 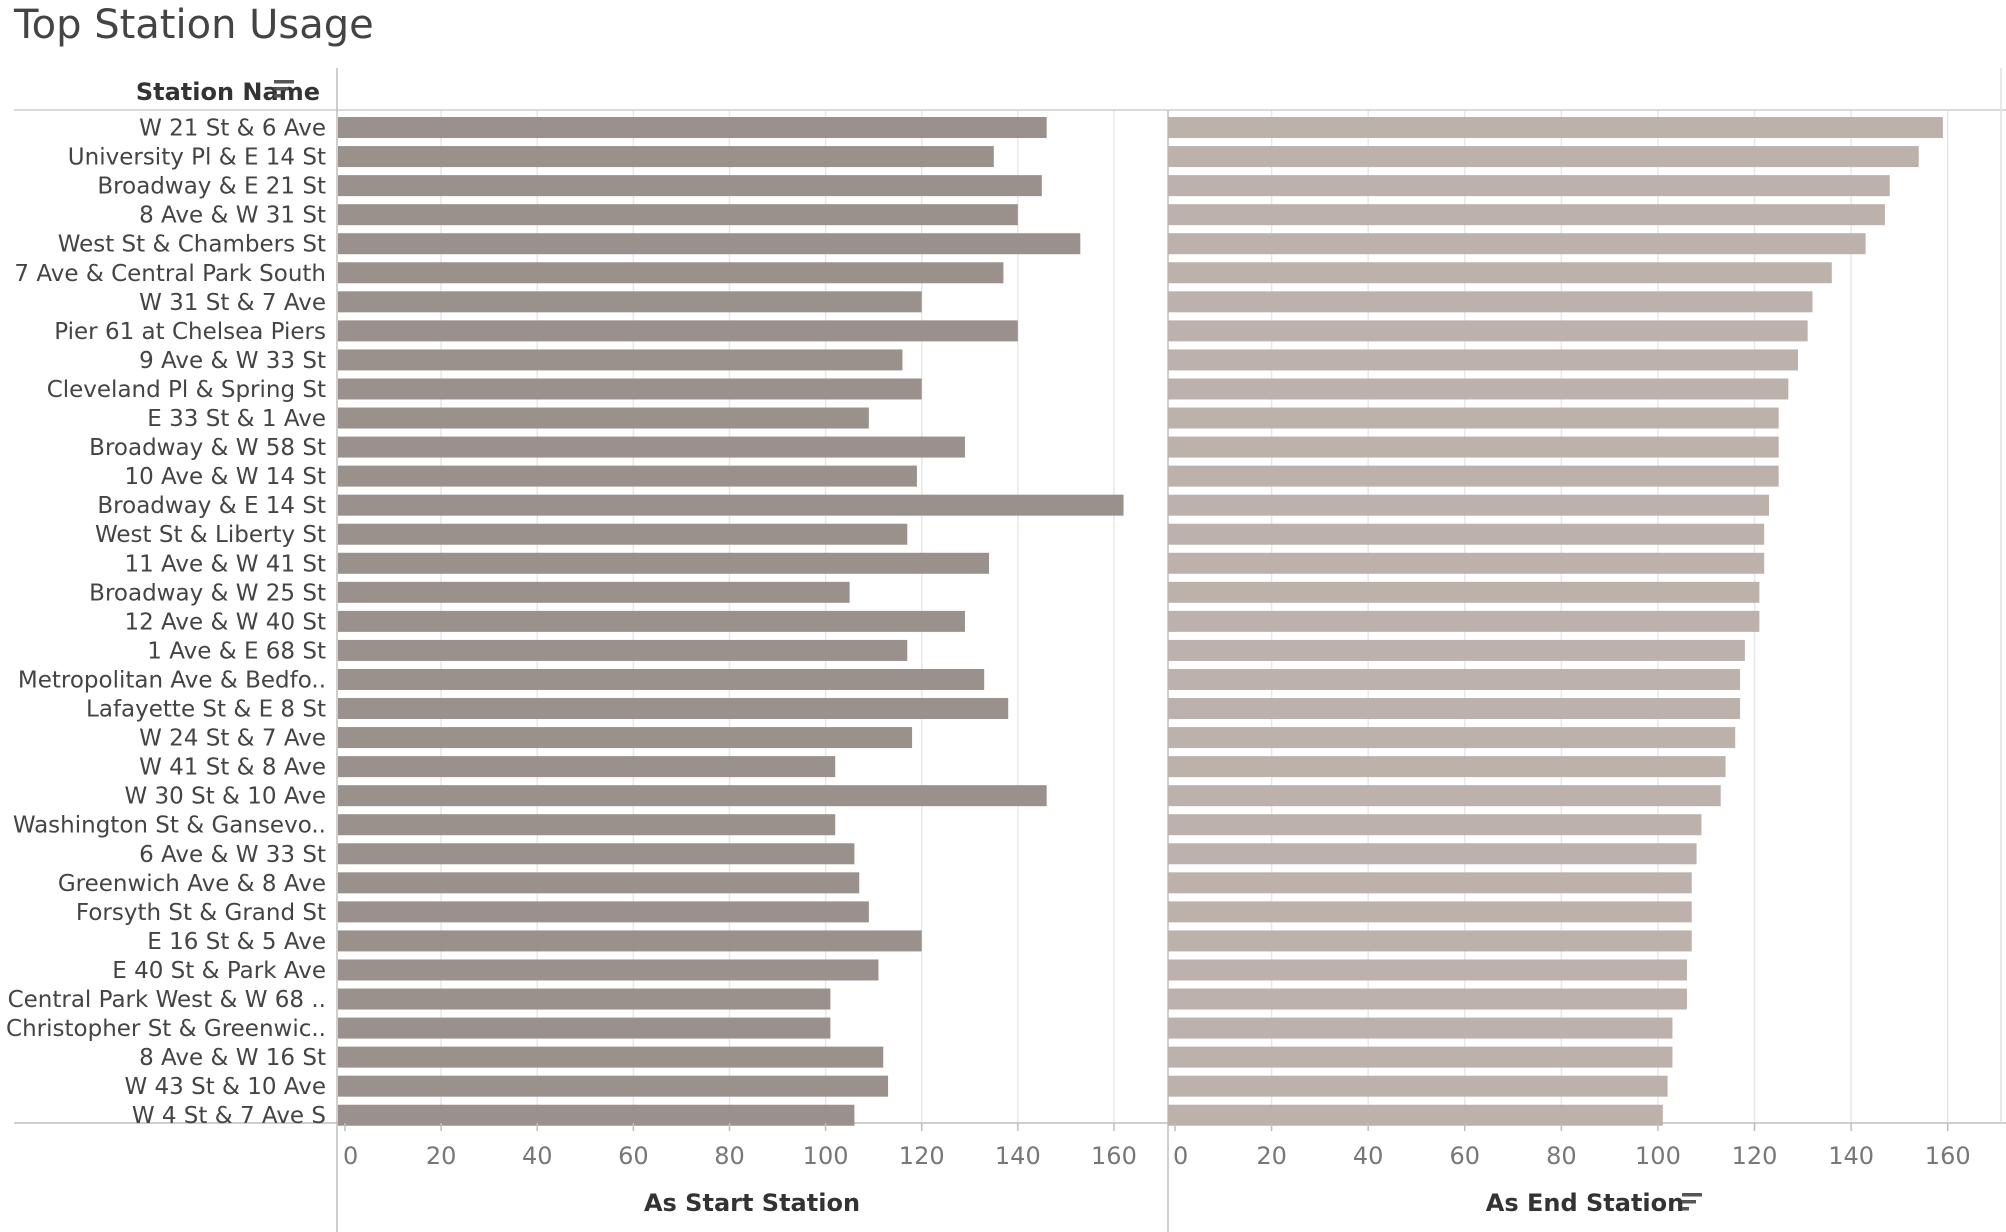 What do you see at coordinates (232, 303) in the screenshot?
I see `row-label: W 31 St & 7 Ave` at bounding box center [232, 303].